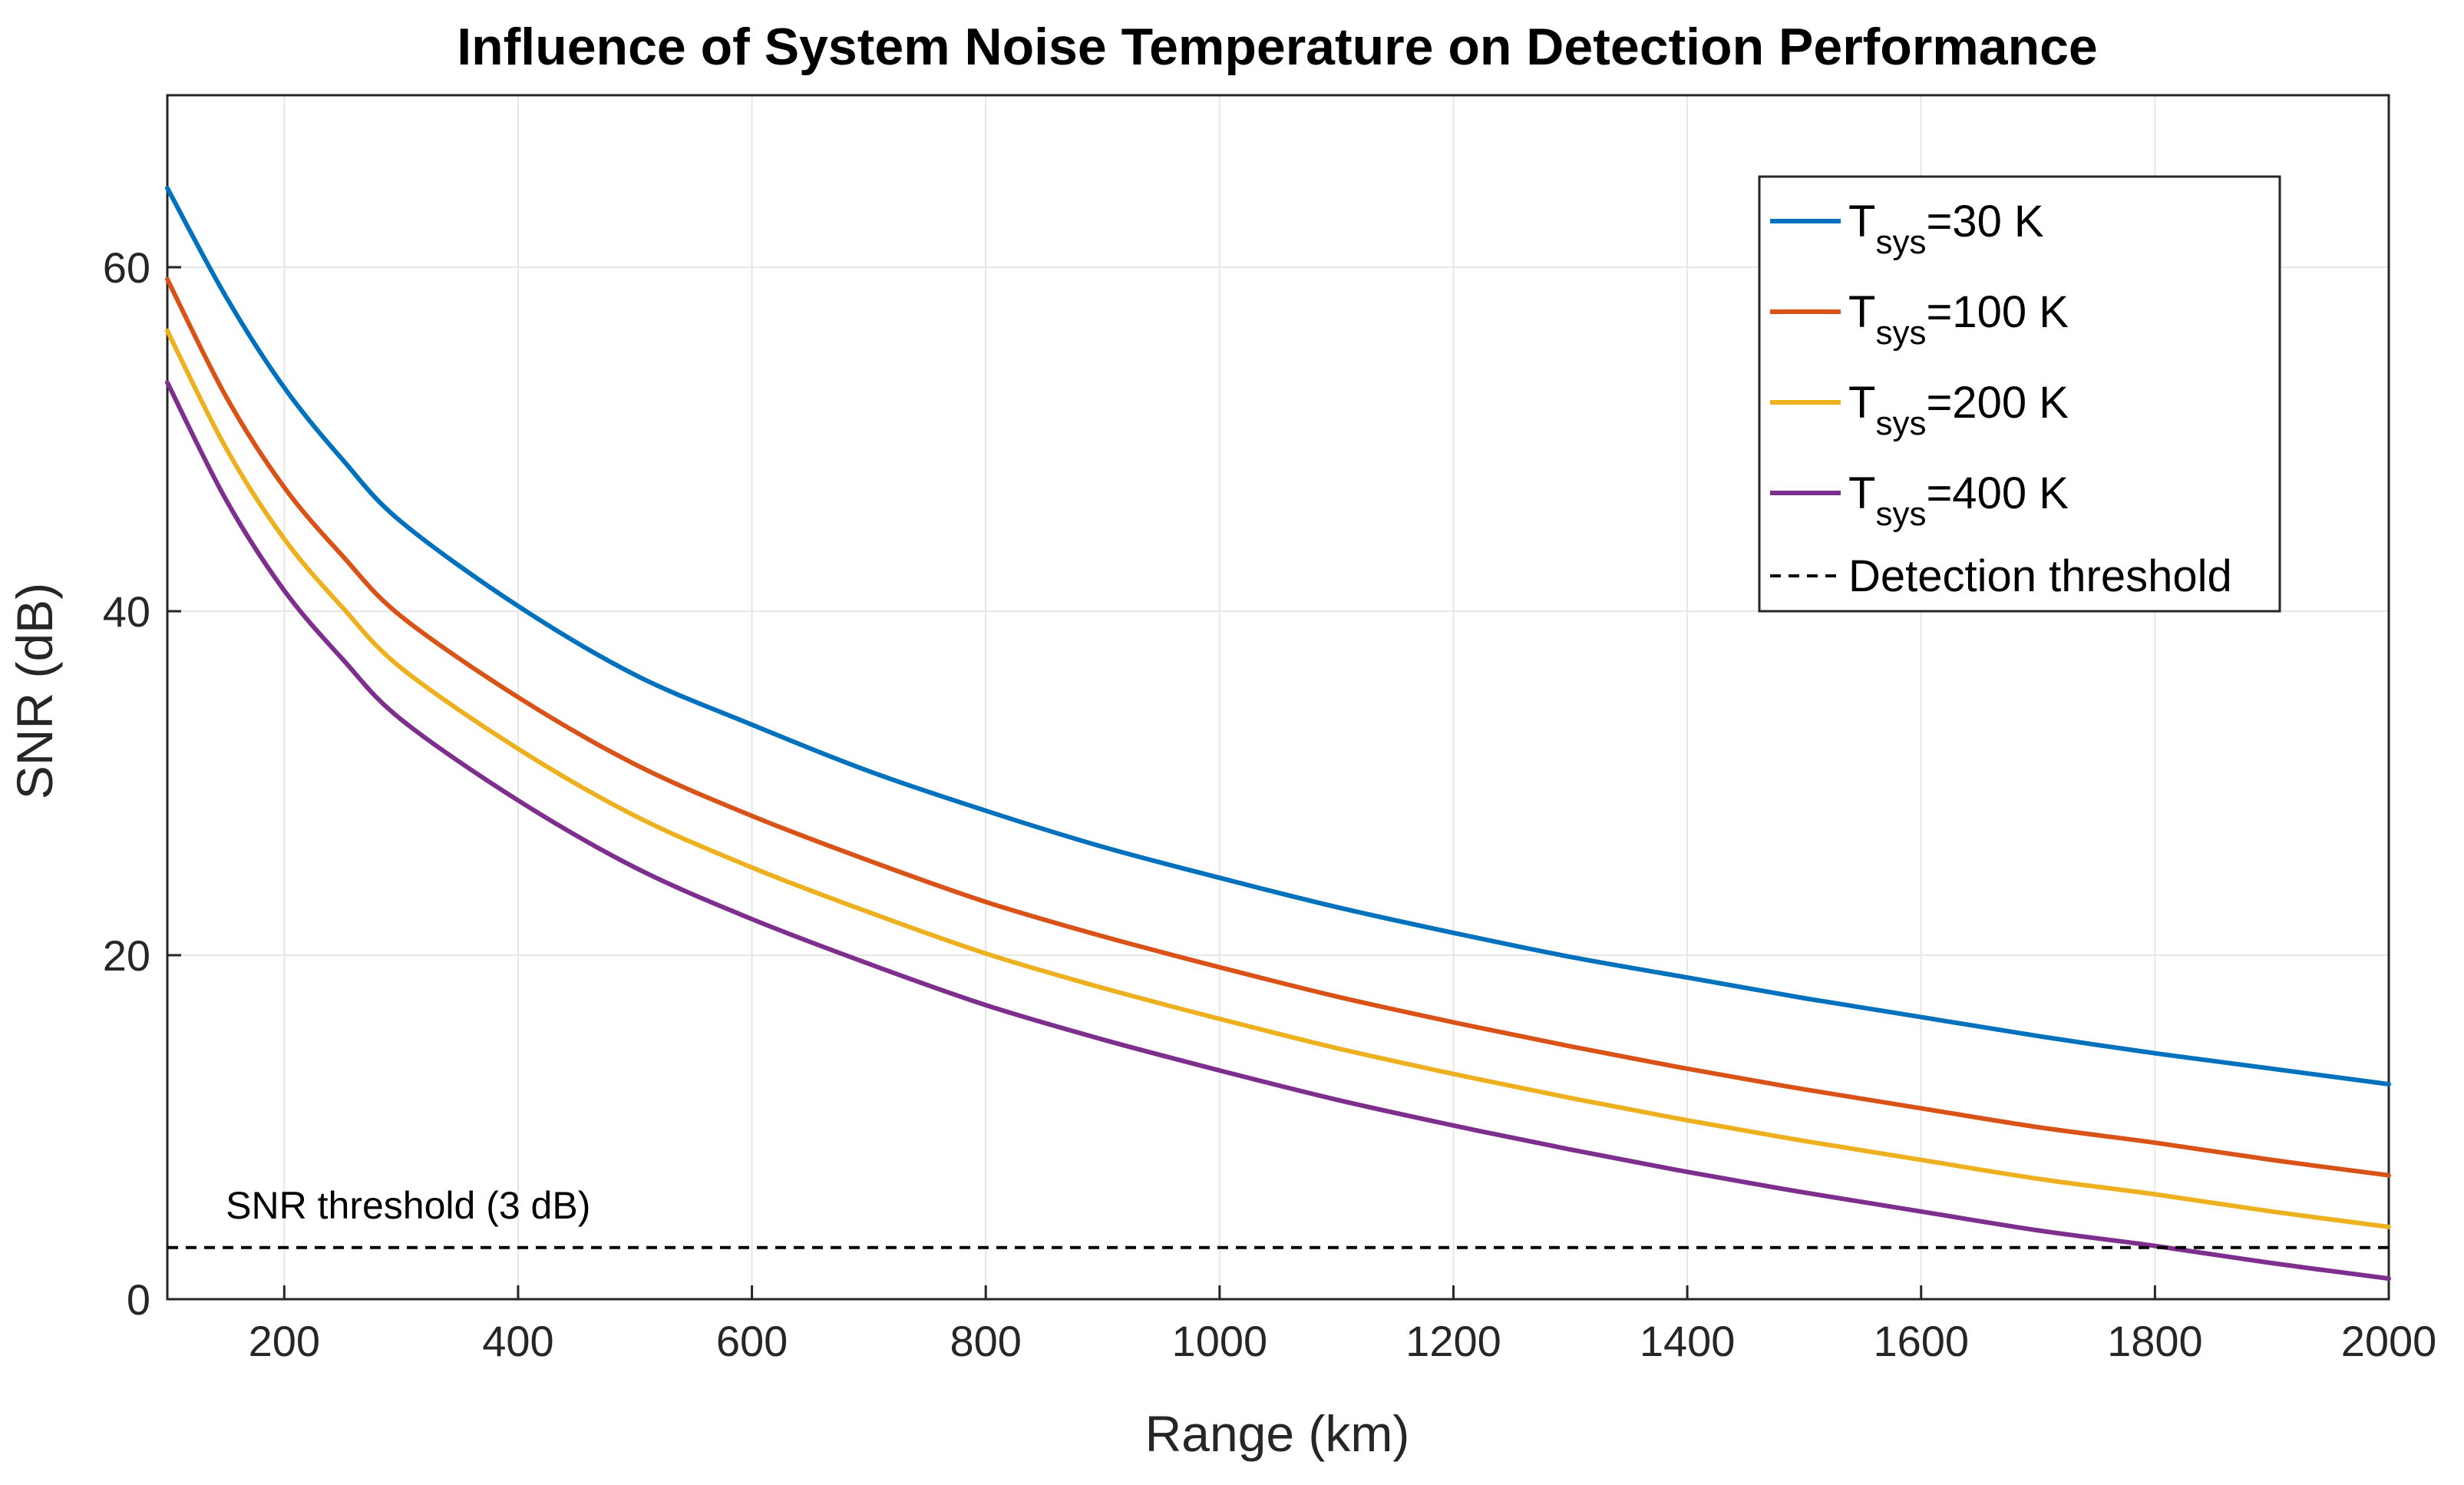 The image size is (2464, 1485). I want to click on x-tick-label: 1200, so click(1453, 1341).